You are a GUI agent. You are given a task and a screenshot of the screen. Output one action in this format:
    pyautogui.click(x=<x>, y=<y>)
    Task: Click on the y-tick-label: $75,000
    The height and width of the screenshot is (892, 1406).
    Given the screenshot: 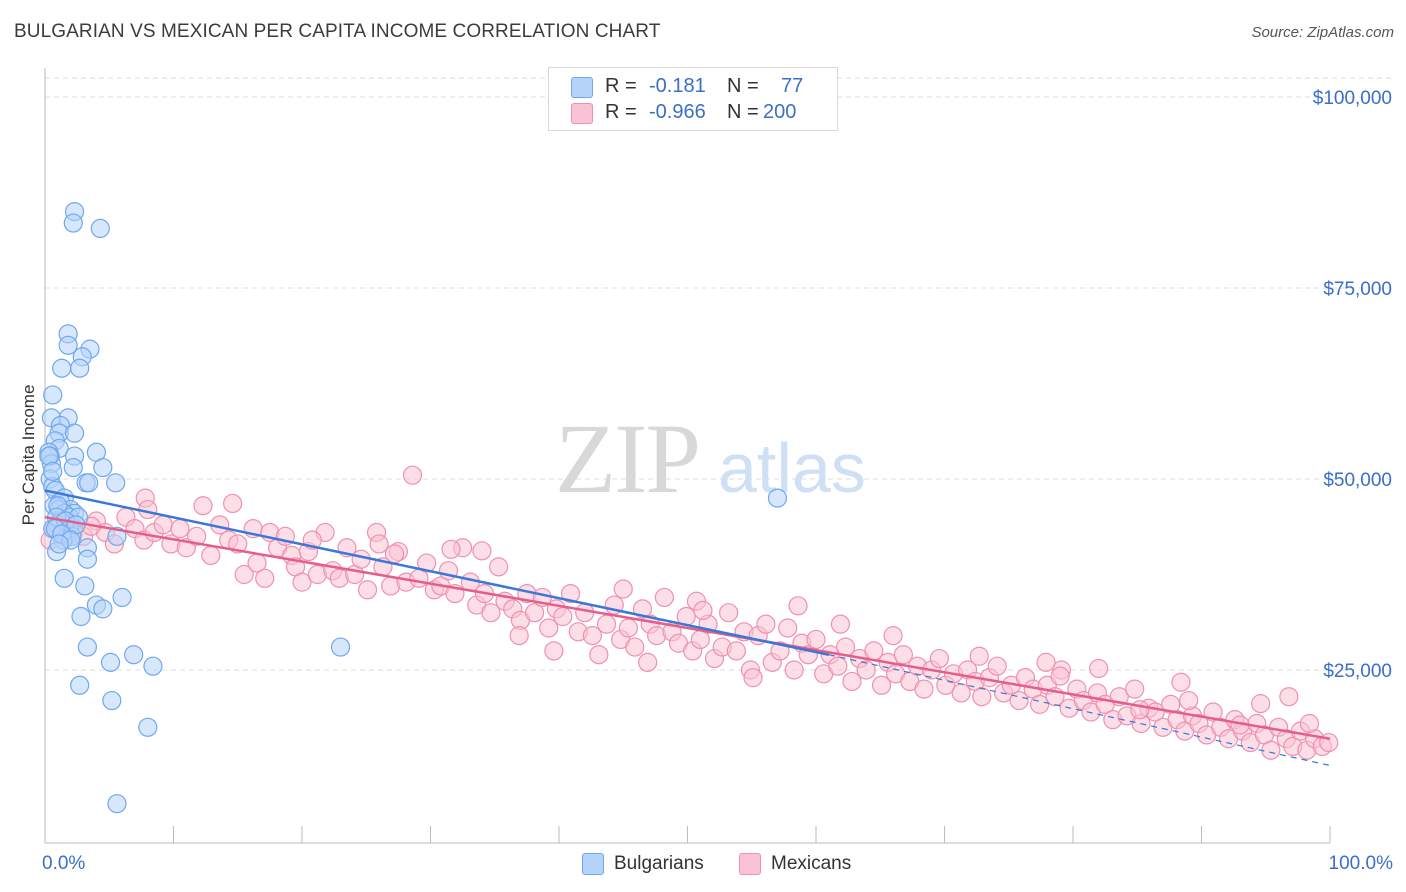 What is the action you would take?
    pyautogui.click(x=1357, y=289)
    